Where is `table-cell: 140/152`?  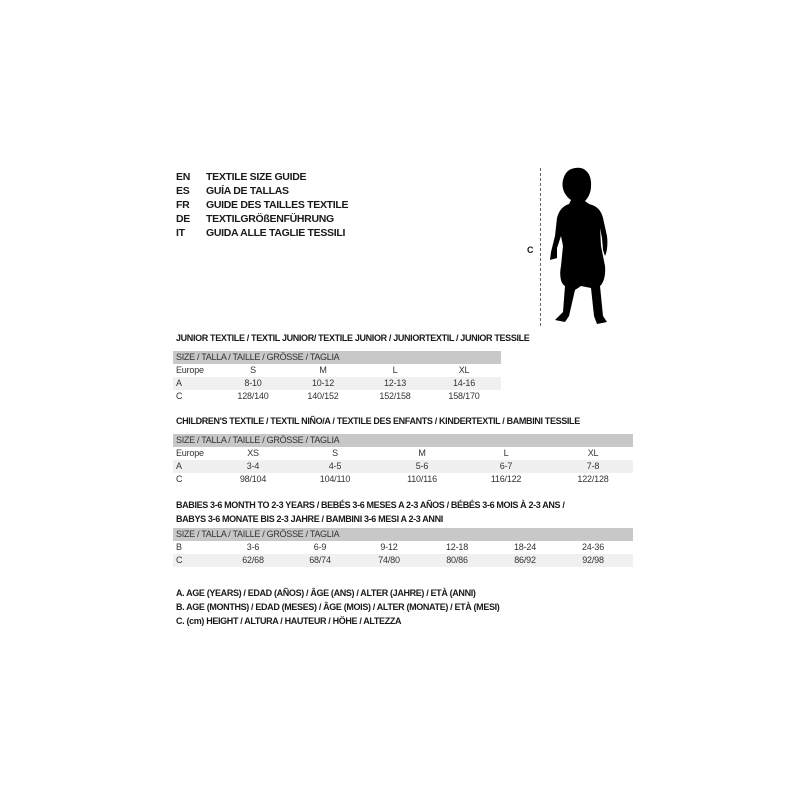 table-cell: 140/152 is located at coordinates (323, 396).